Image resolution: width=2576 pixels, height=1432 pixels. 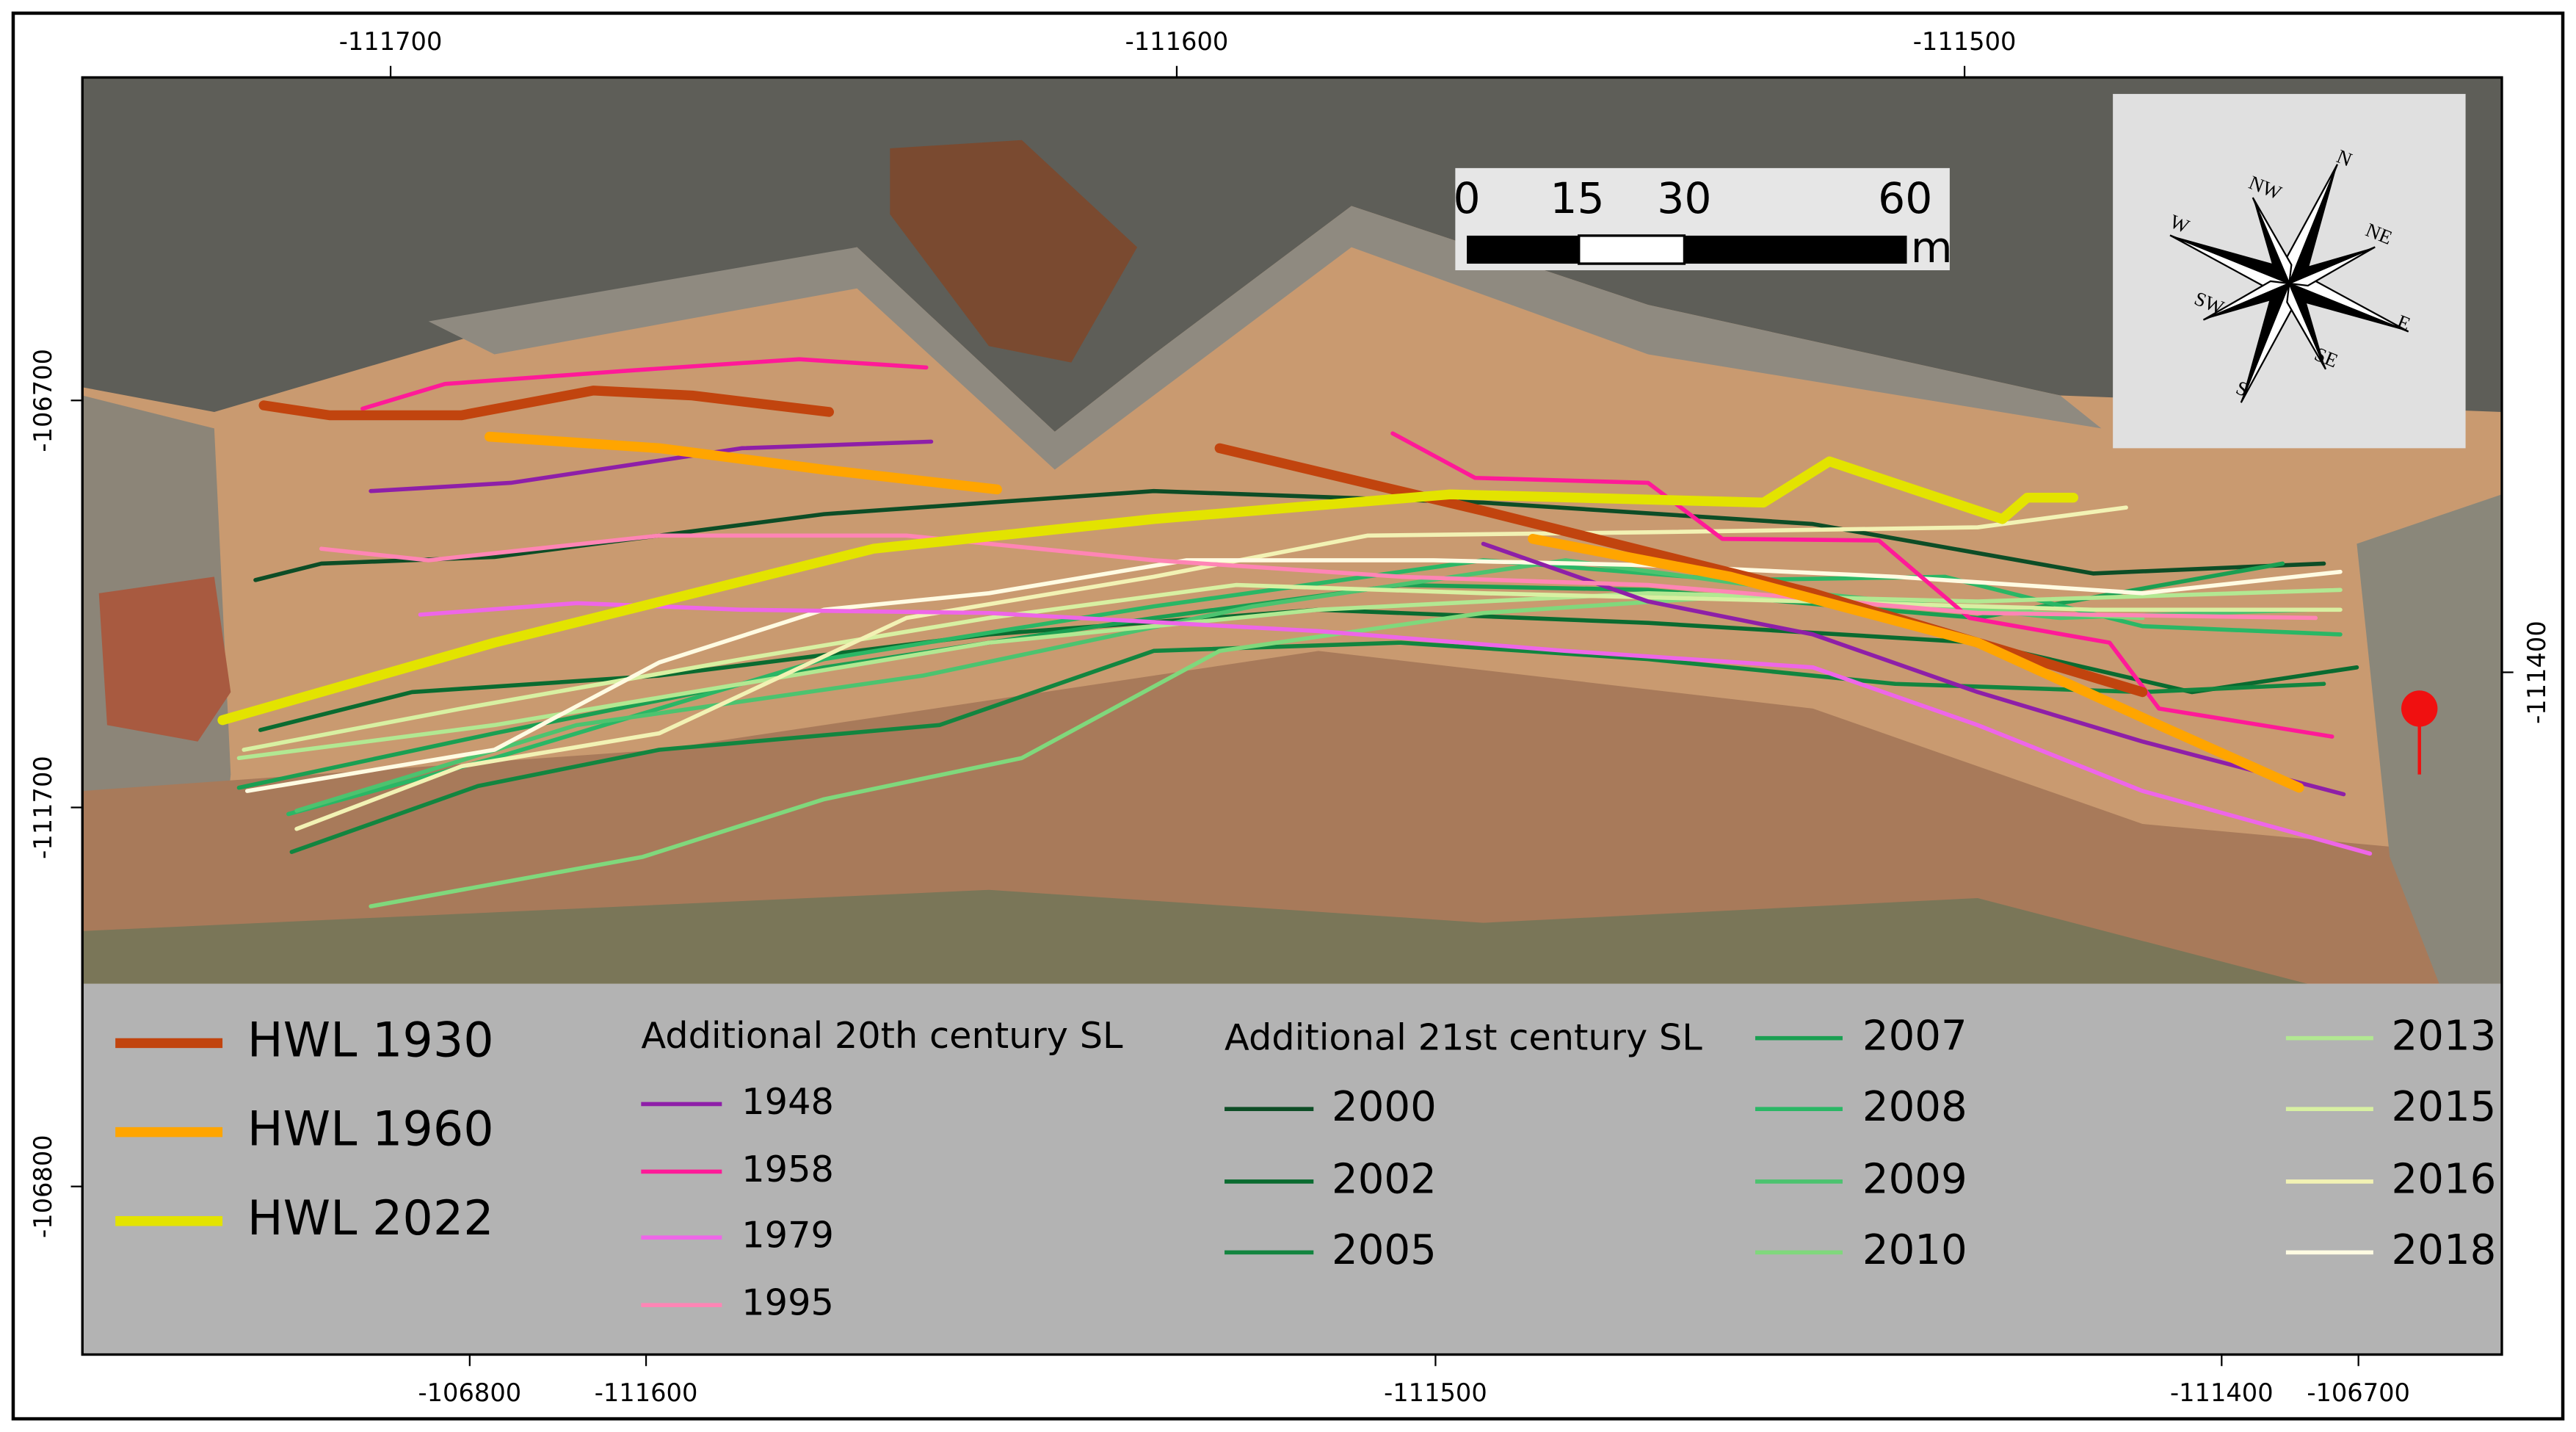 What do you see at coordinates (2445, 1250) in the screenshot?
I see `legend-label: 2018` at bounding box center [2445, 1250].